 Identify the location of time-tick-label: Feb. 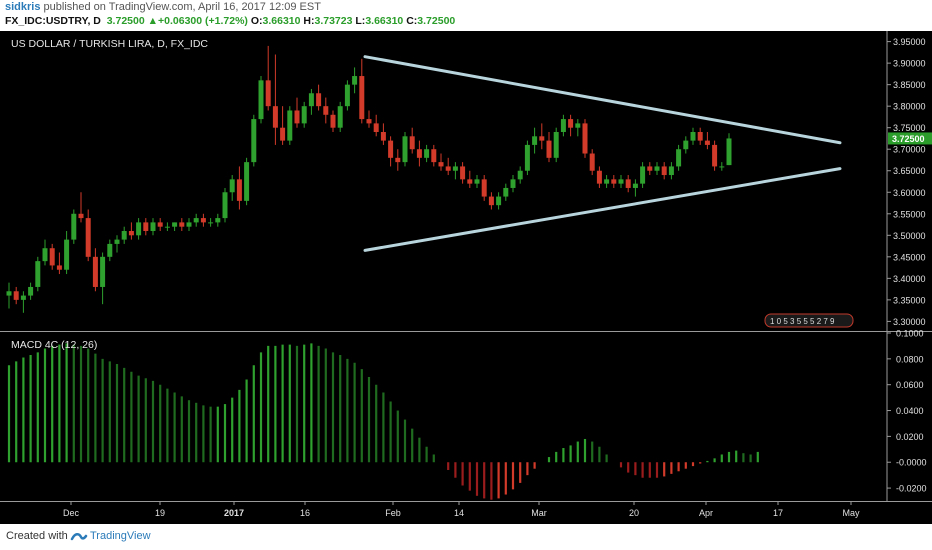
(393, 513).